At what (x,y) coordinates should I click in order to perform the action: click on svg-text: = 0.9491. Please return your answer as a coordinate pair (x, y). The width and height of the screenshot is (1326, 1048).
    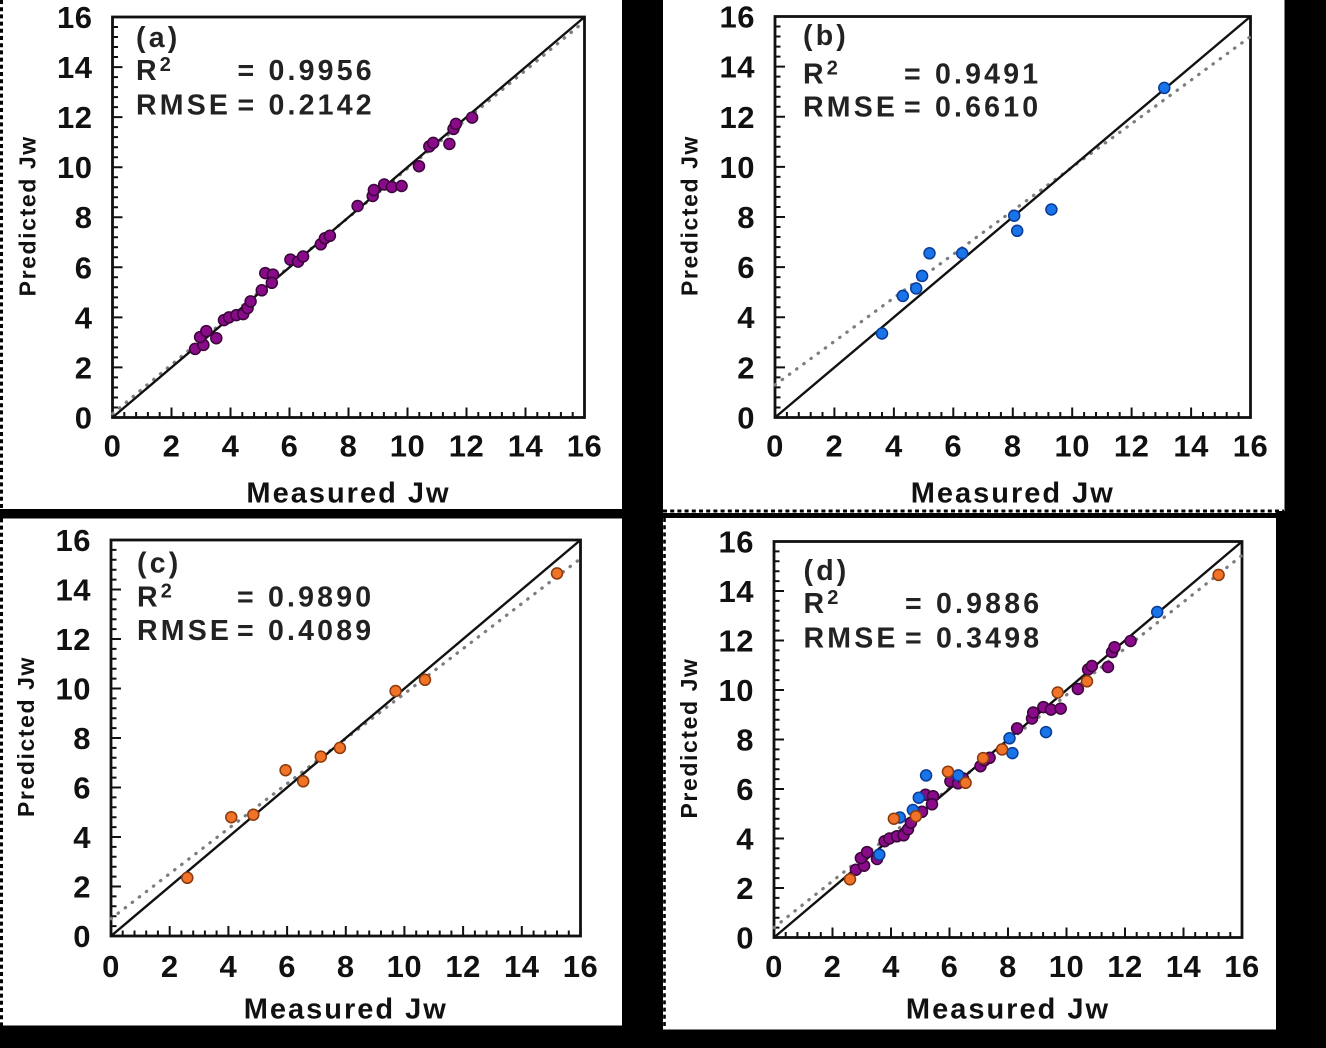
    Looking at the image, I should click on (972, 75).